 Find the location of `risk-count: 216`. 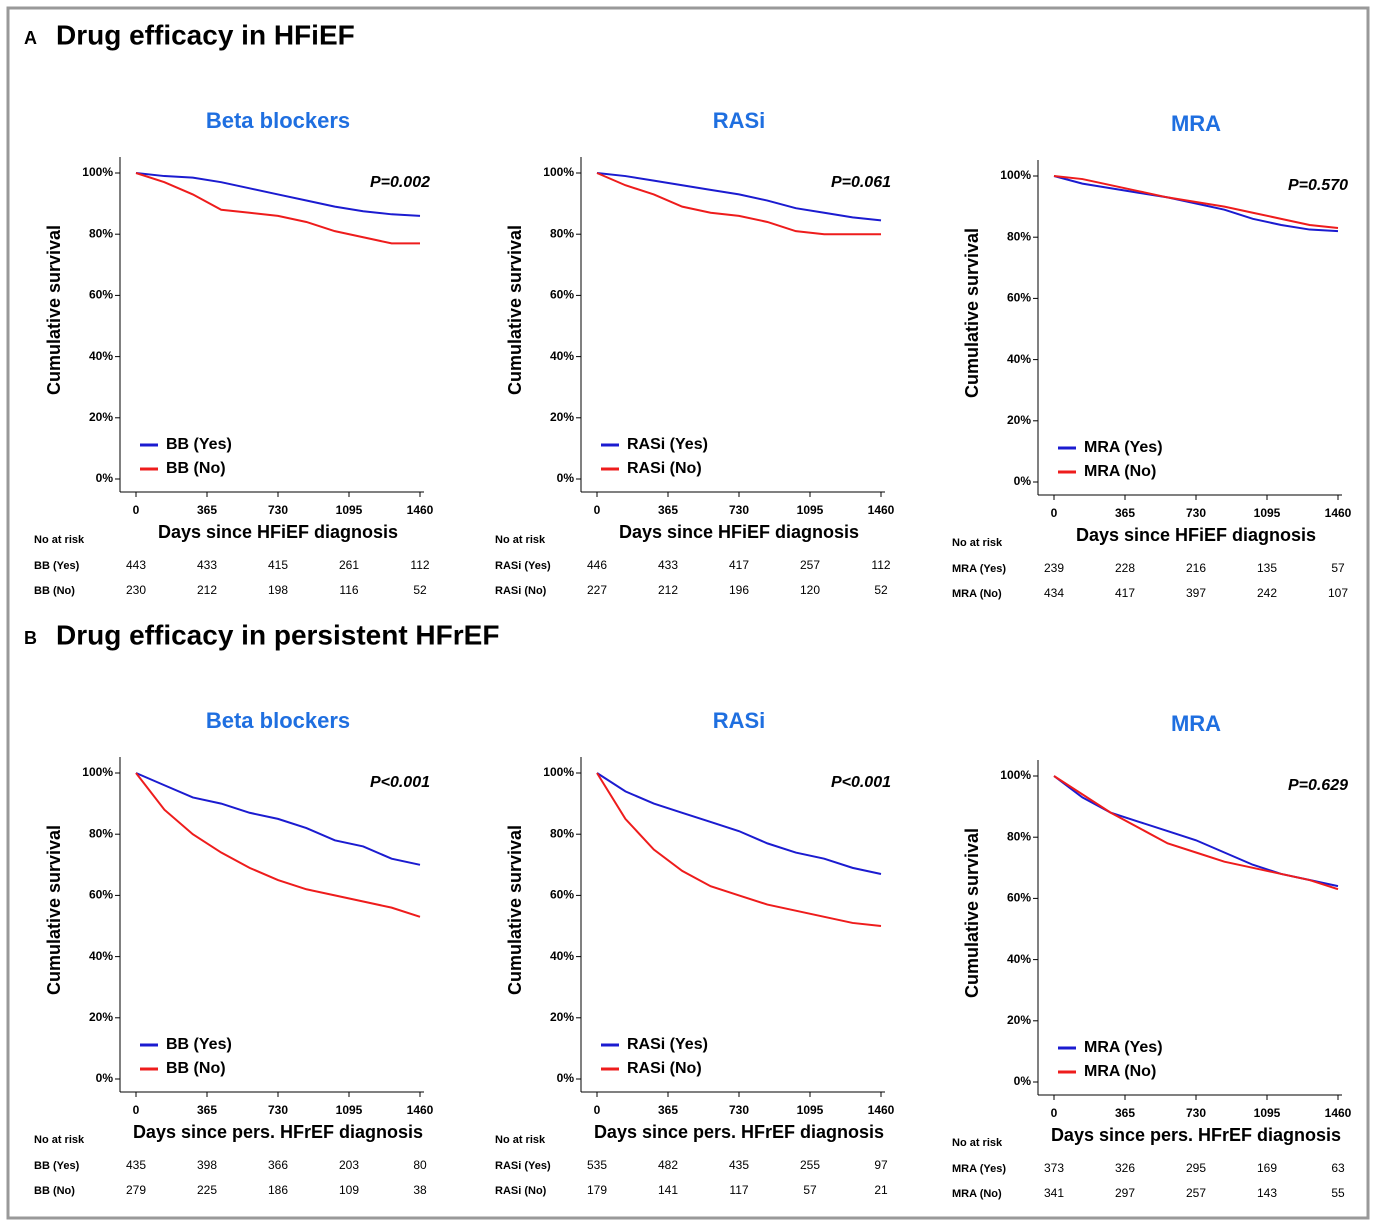

risk-count: 216 is located at coordinates (1196, 568).